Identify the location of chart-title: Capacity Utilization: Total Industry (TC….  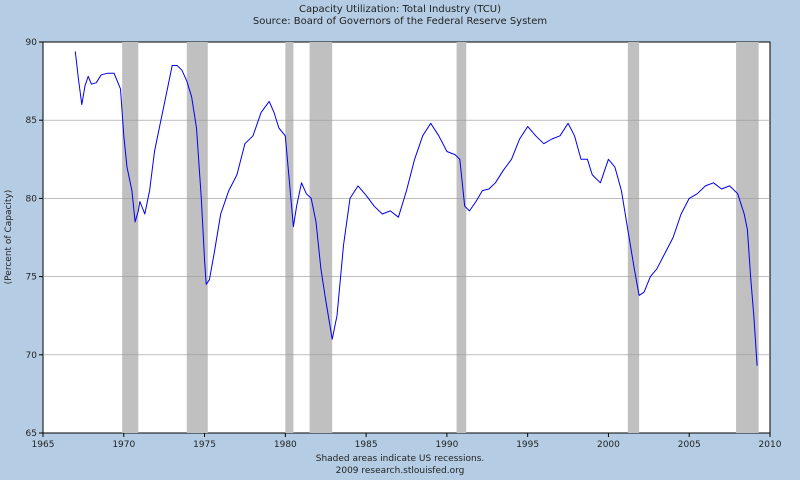
(400, 9).